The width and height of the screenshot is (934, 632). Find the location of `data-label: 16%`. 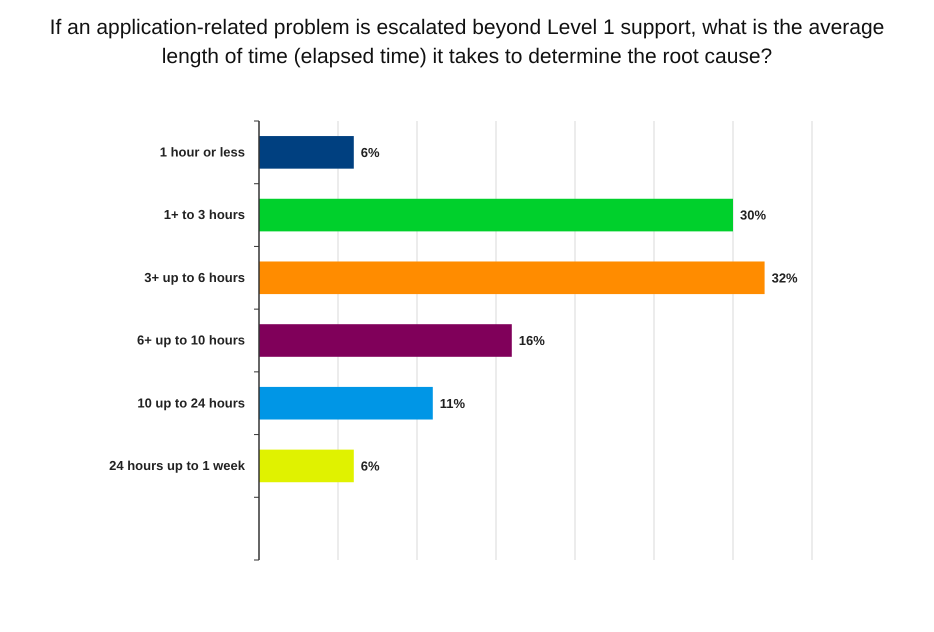

data-label: 16% is located at coordinates (532, 340).